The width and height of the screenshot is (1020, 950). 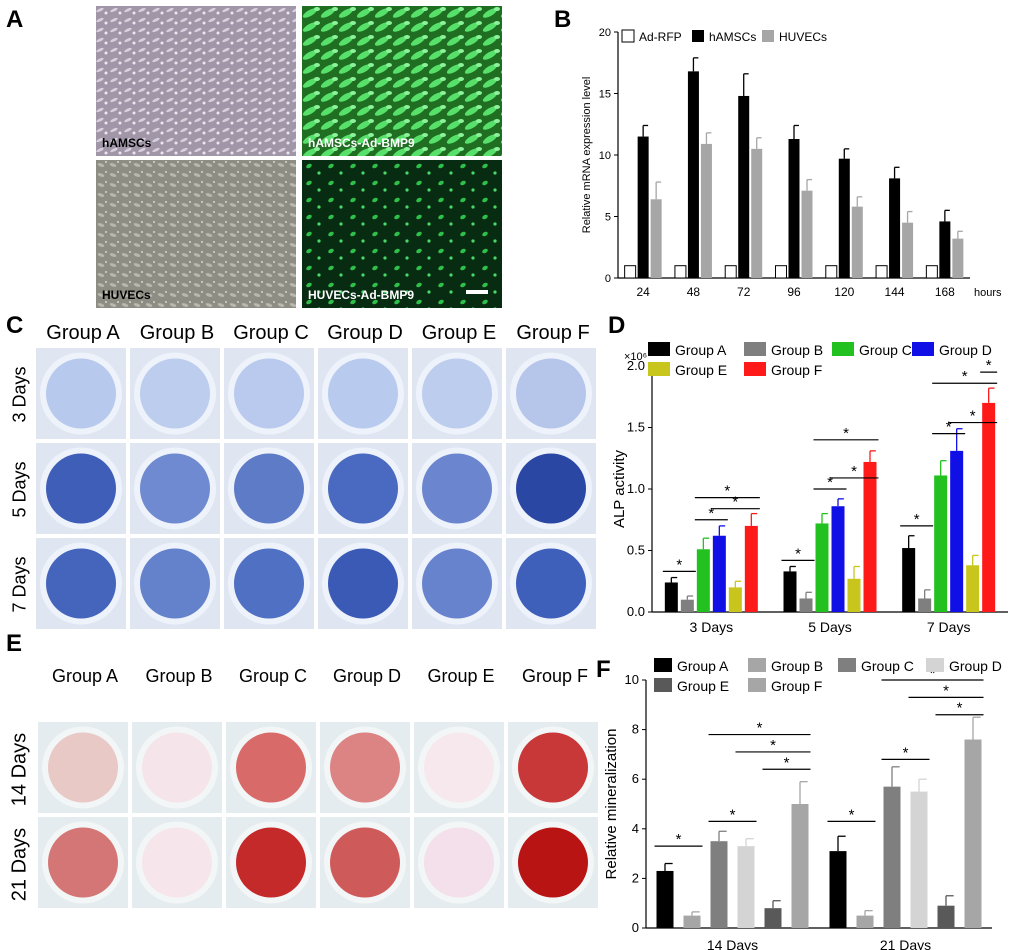 I want to click on y-tick-label: 0, so click(x=608, y=279).